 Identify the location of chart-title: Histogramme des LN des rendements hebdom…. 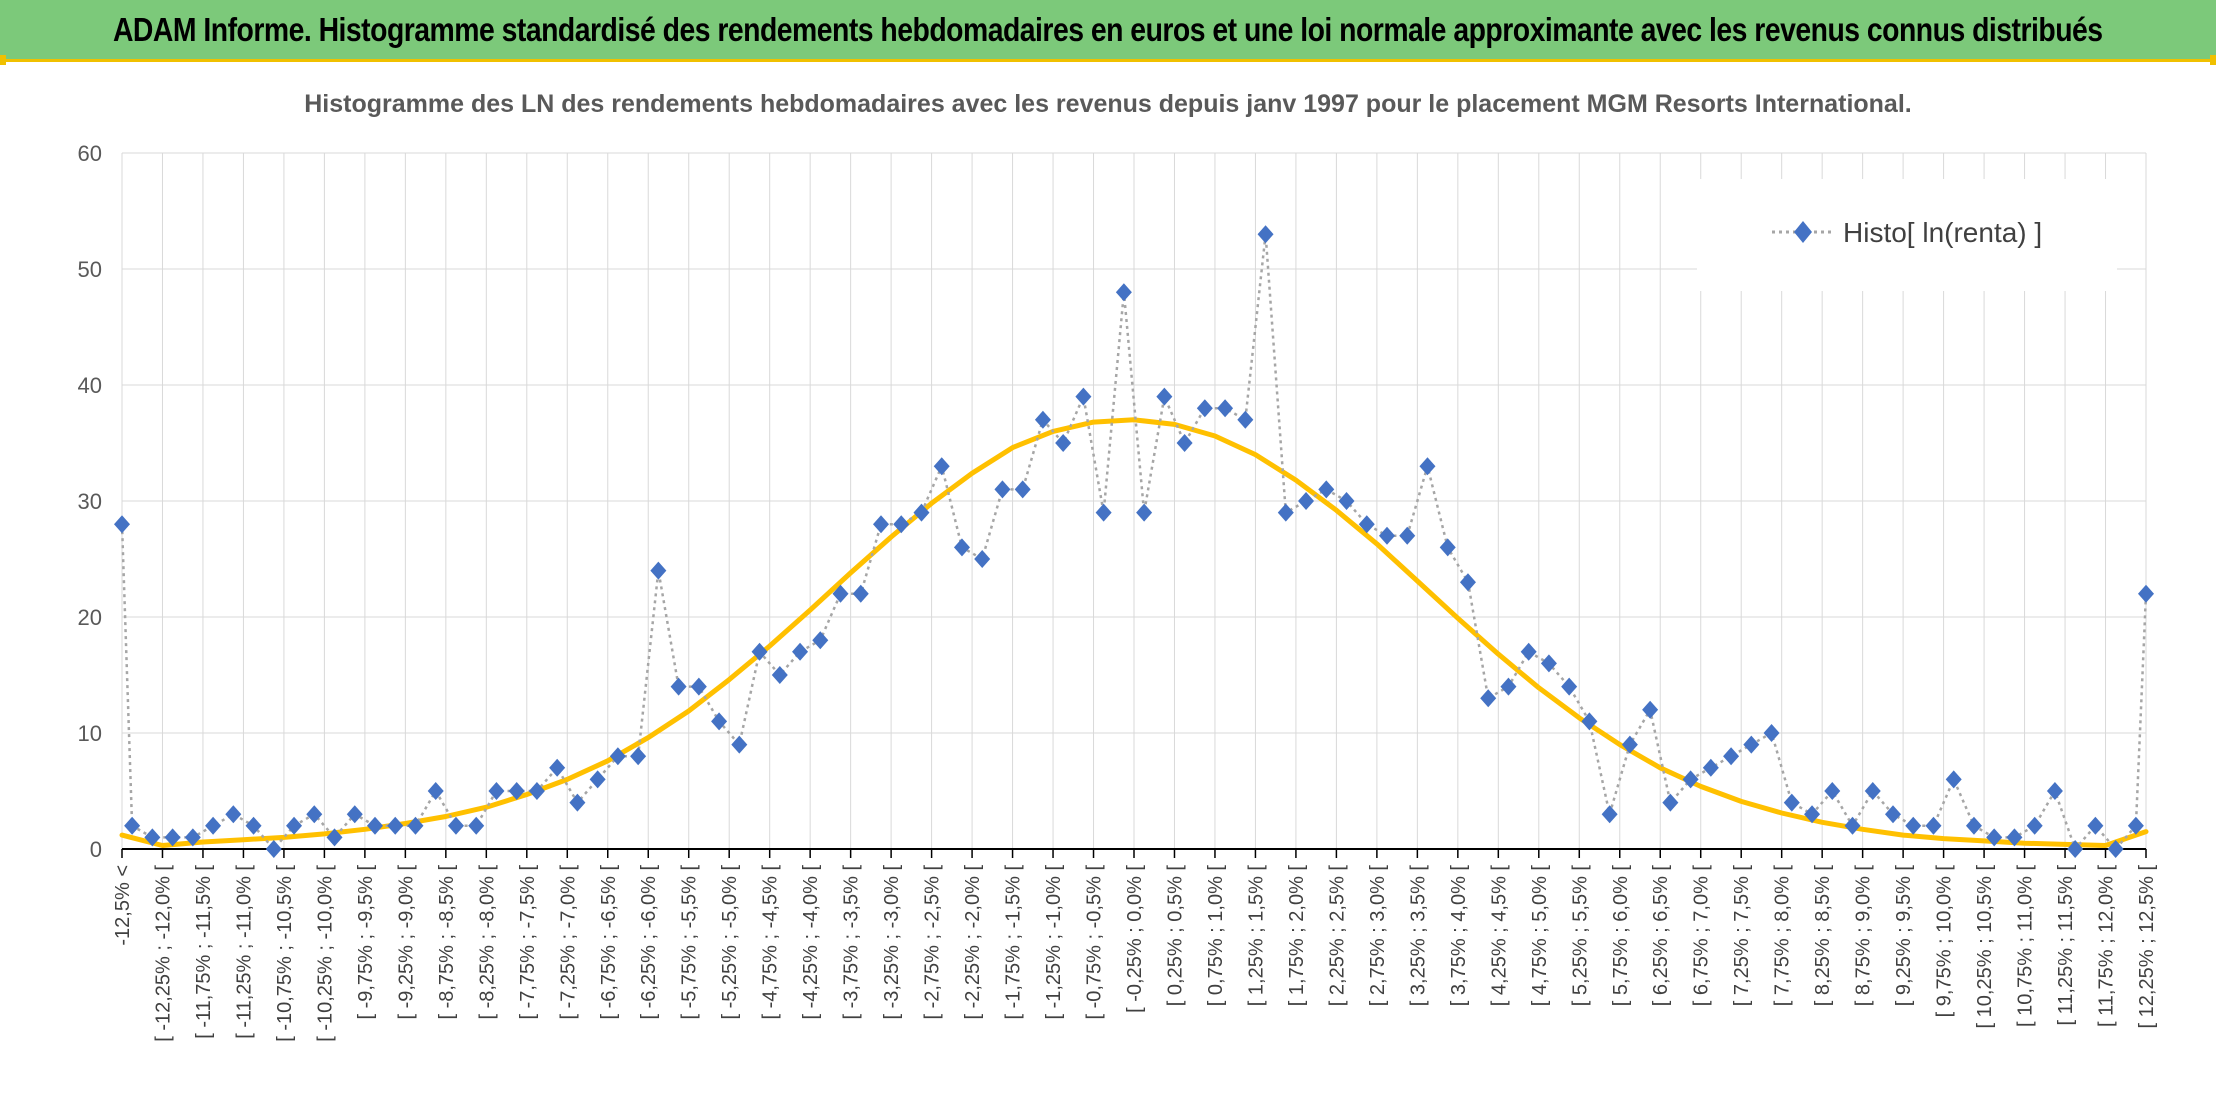
(1107, 104).